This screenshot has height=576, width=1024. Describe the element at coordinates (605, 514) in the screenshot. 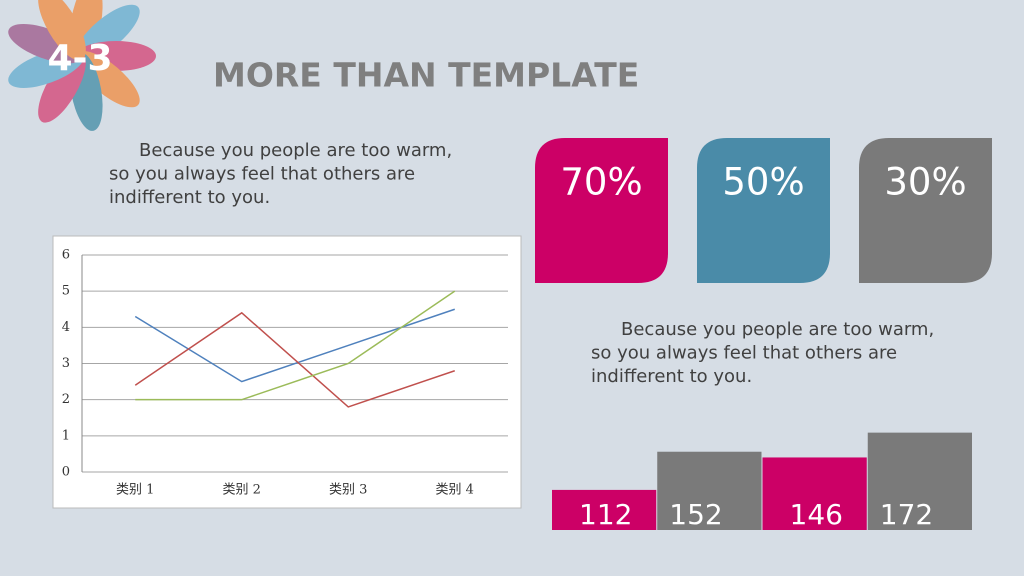

I see `bar-label: 112` at that location.